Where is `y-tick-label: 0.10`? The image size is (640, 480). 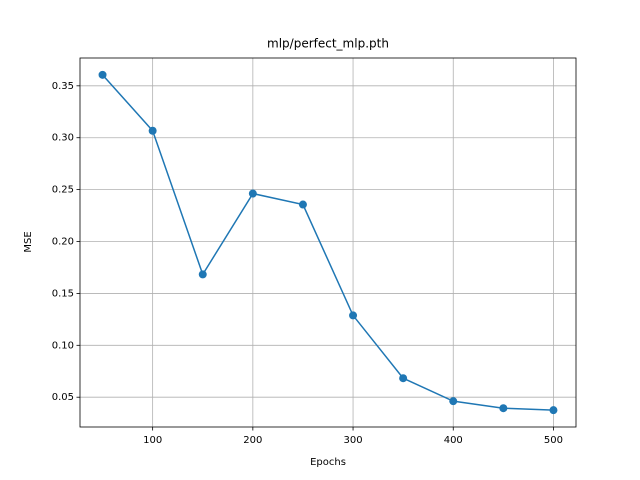 y-tick-label: 0.10 is located at coordinates (63, 345).